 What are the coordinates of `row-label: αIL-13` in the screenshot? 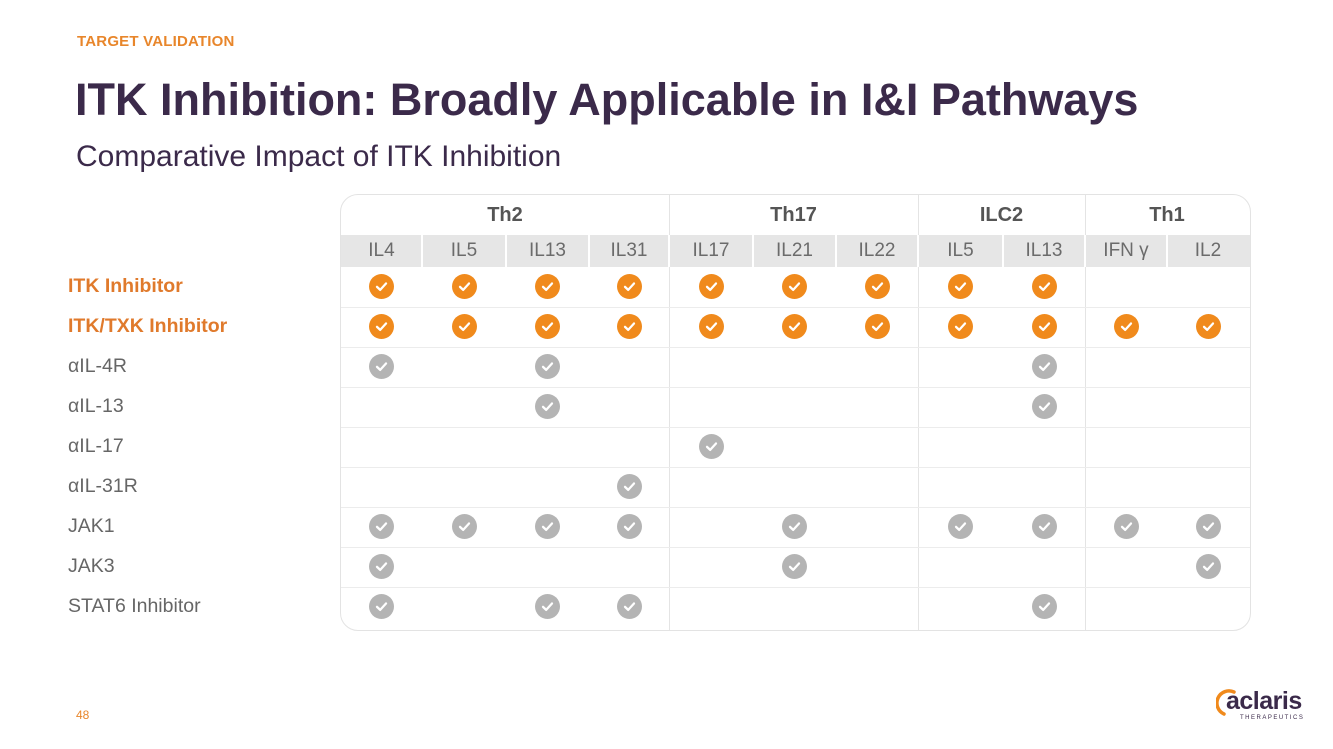 It's located at (96, 406).